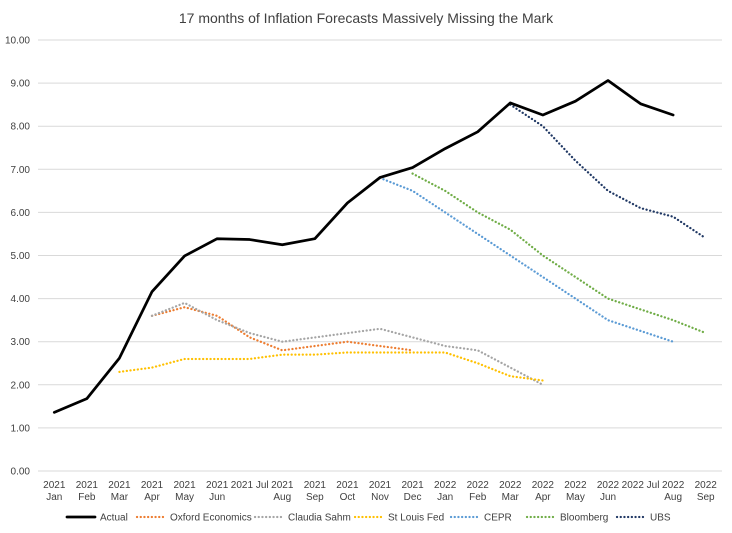 This screenshot has width=732, height=533. I want to click on y-tick-label: 0.00, so click(21, 472).